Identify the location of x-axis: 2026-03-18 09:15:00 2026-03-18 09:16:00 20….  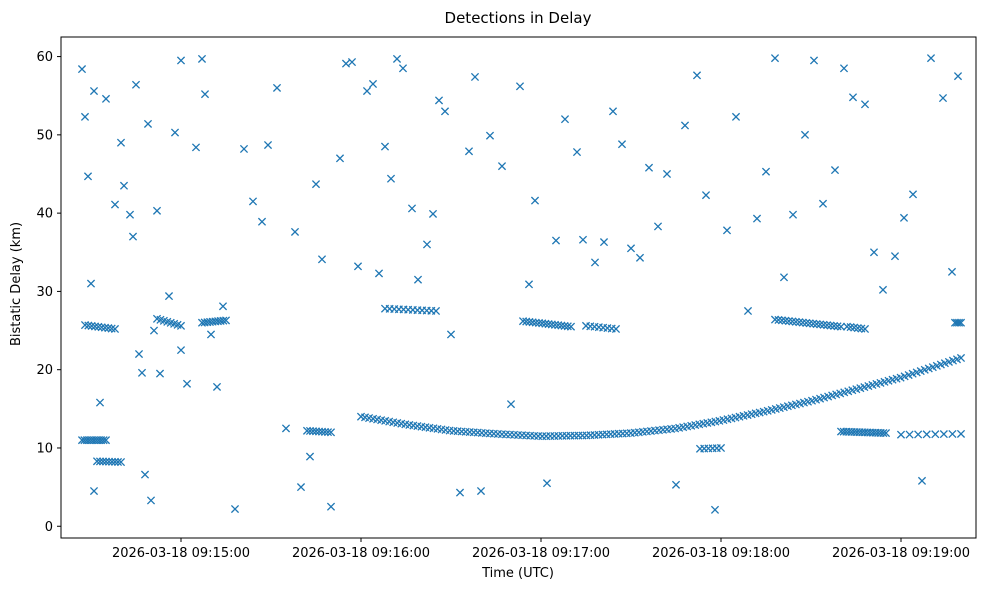
(541, 549).